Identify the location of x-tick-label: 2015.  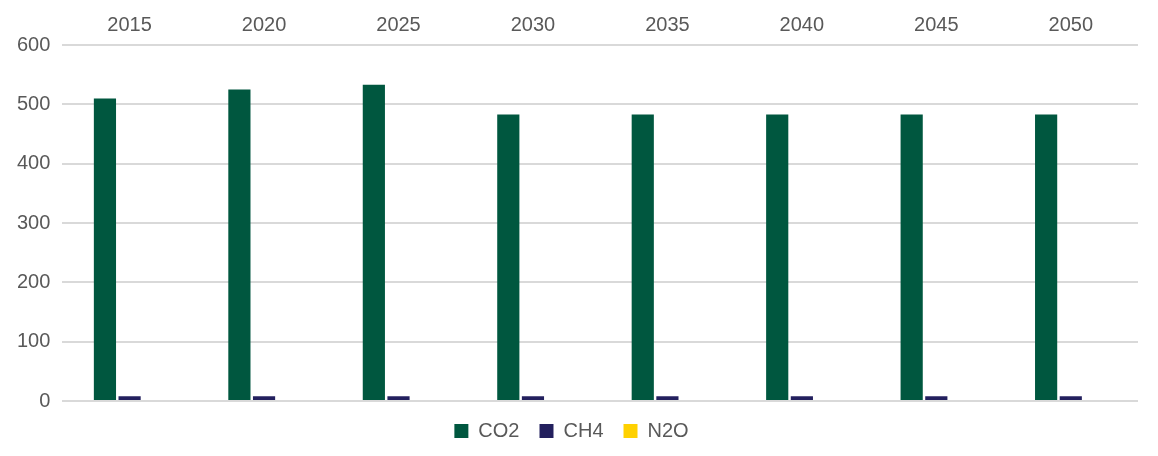
(129, 23).